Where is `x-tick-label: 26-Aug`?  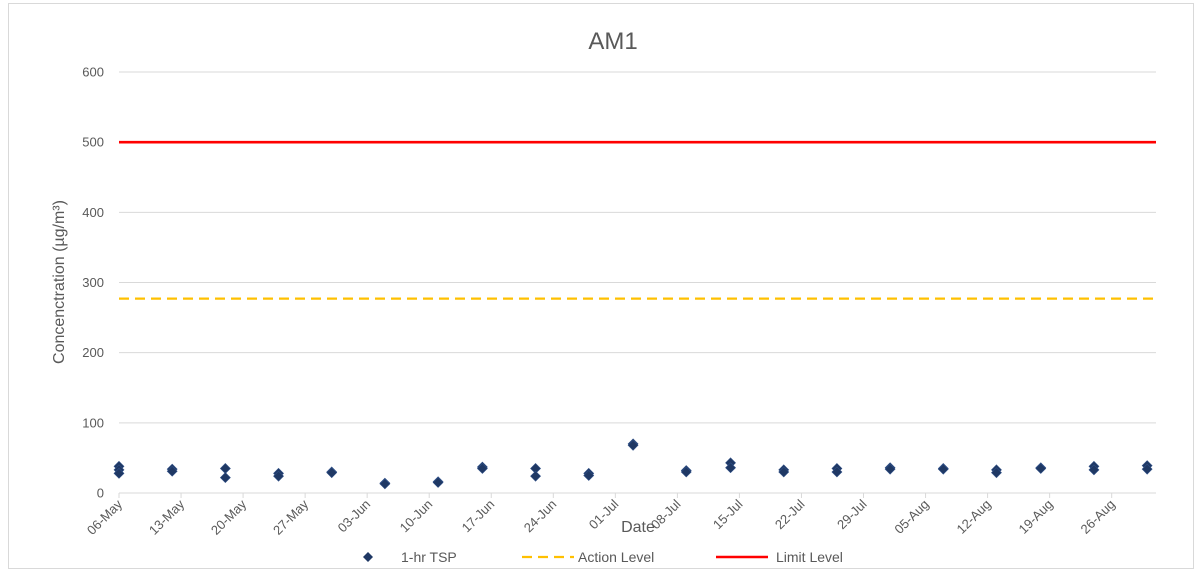
x-tick-label: 26-Aug is located at coordinates (1098, 517).